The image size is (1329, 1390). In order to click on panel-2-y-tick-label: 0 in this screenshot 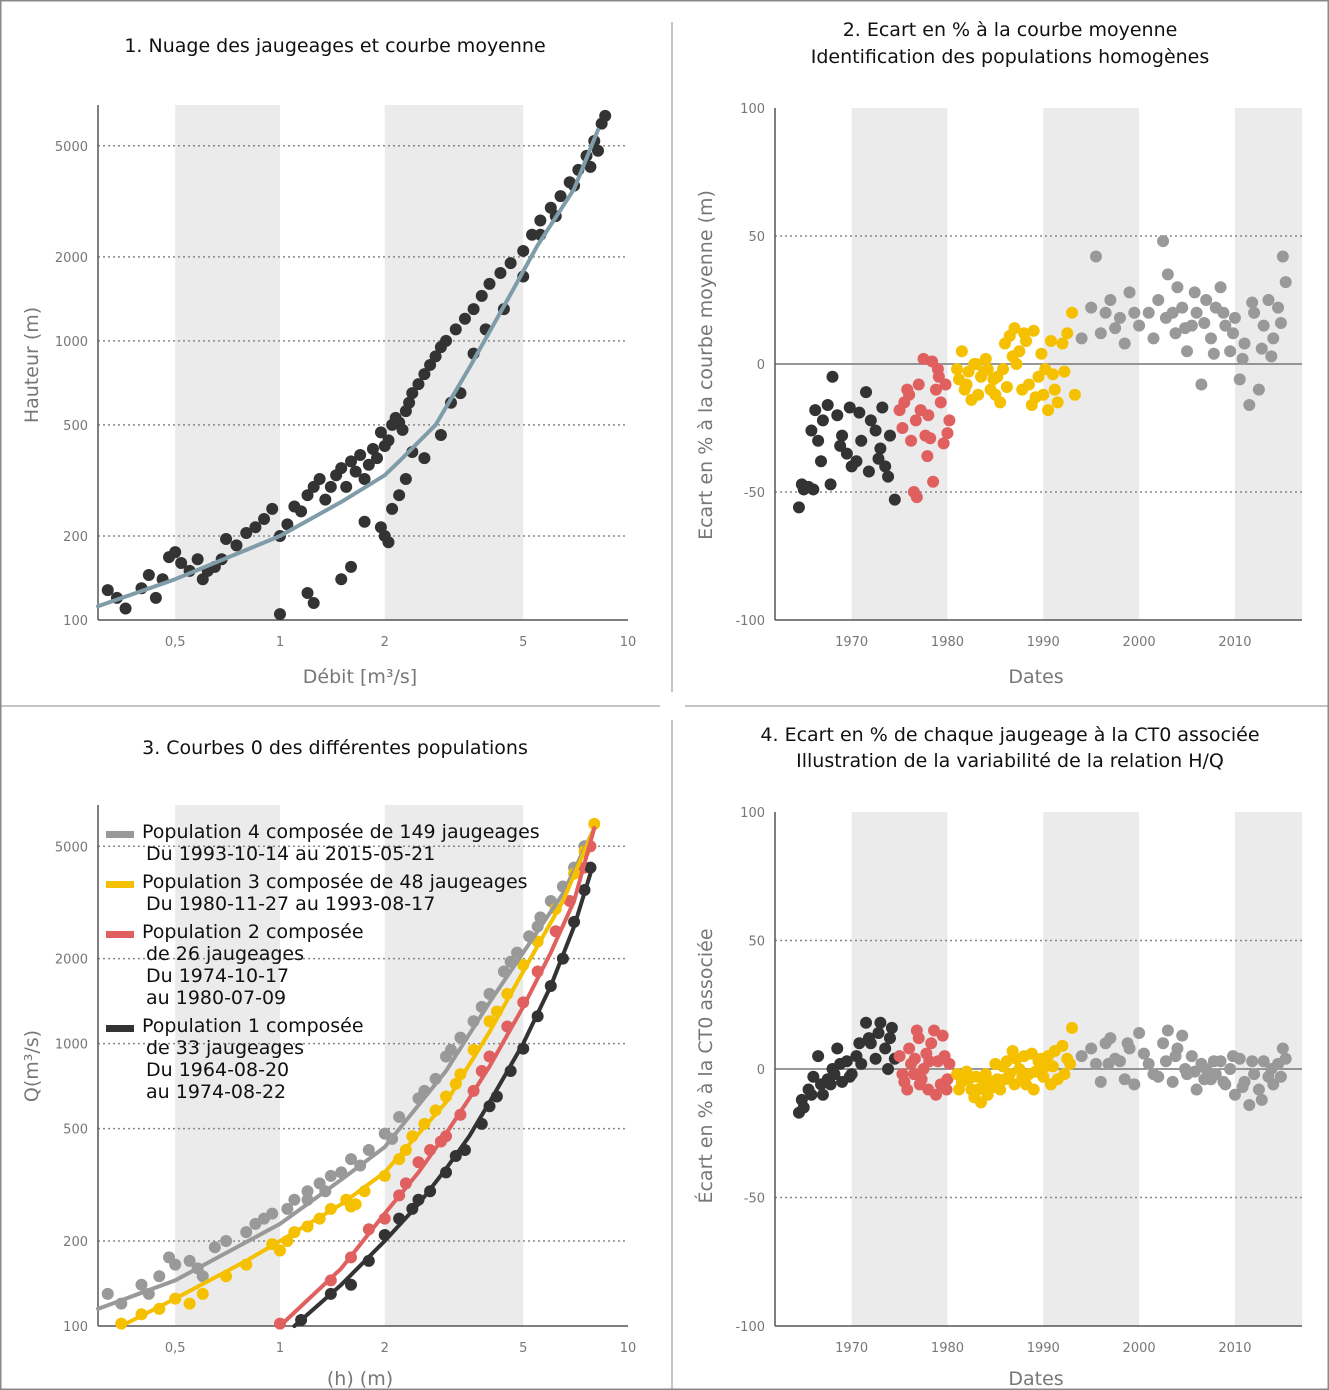, I will do `click(761, 365)`.